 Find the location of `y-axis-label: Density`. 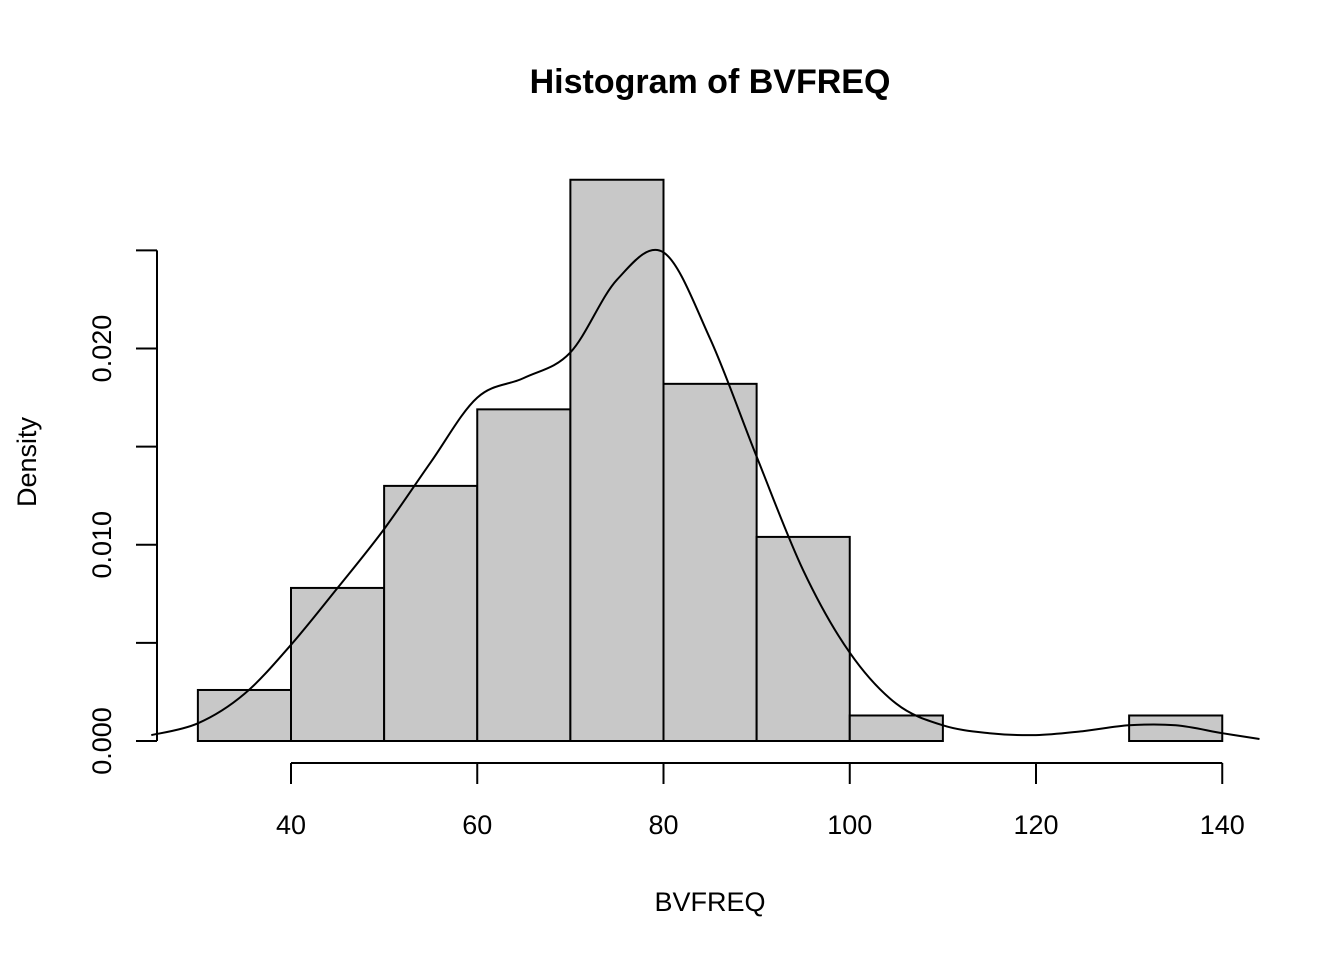

y-axis-label: Density is located at coordinates (27, 461).